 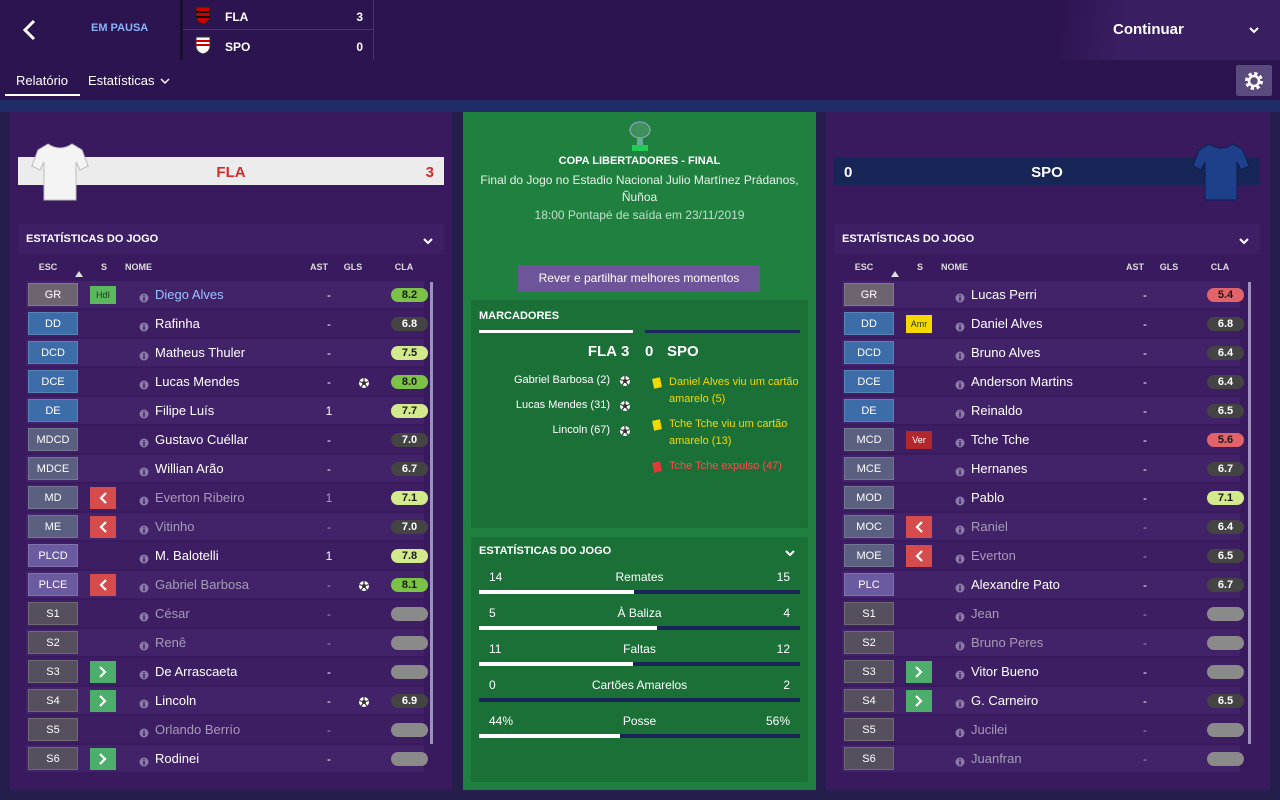 What do you see at coordinates (993, 555) in the screenshot?
I see `player-name: Everton` at bounding box center [993, 555].